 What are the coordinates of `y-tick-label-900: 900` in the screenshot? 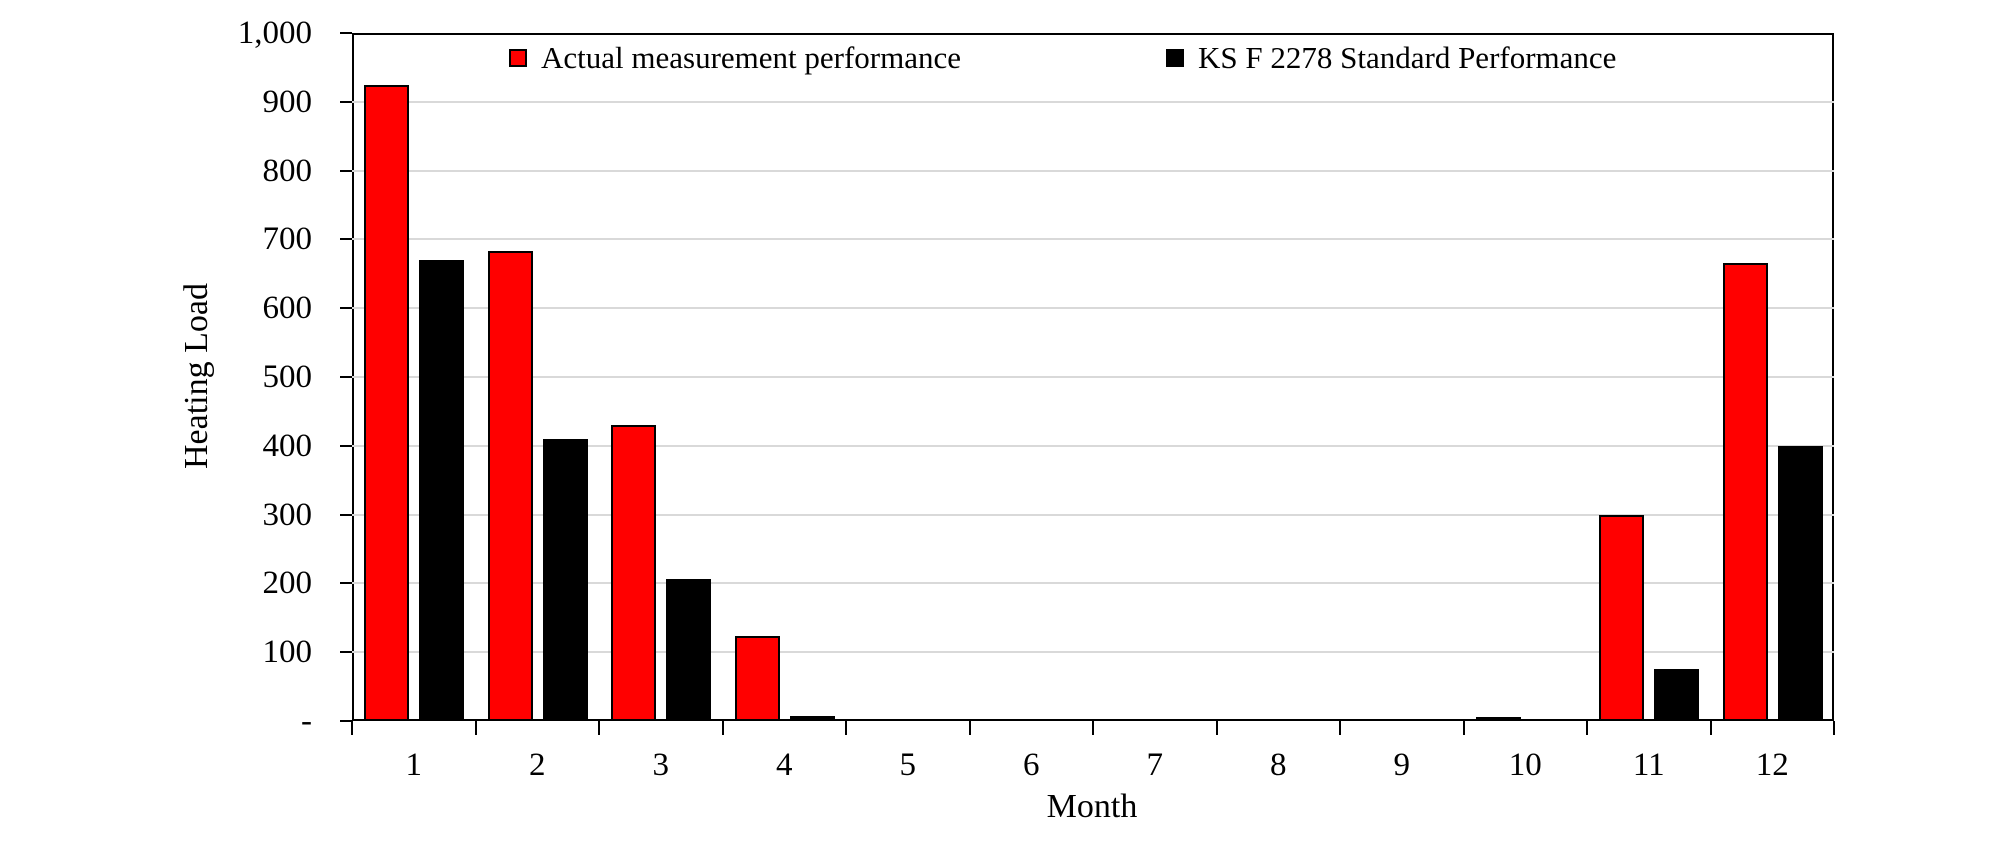 It's located at (287, 101).